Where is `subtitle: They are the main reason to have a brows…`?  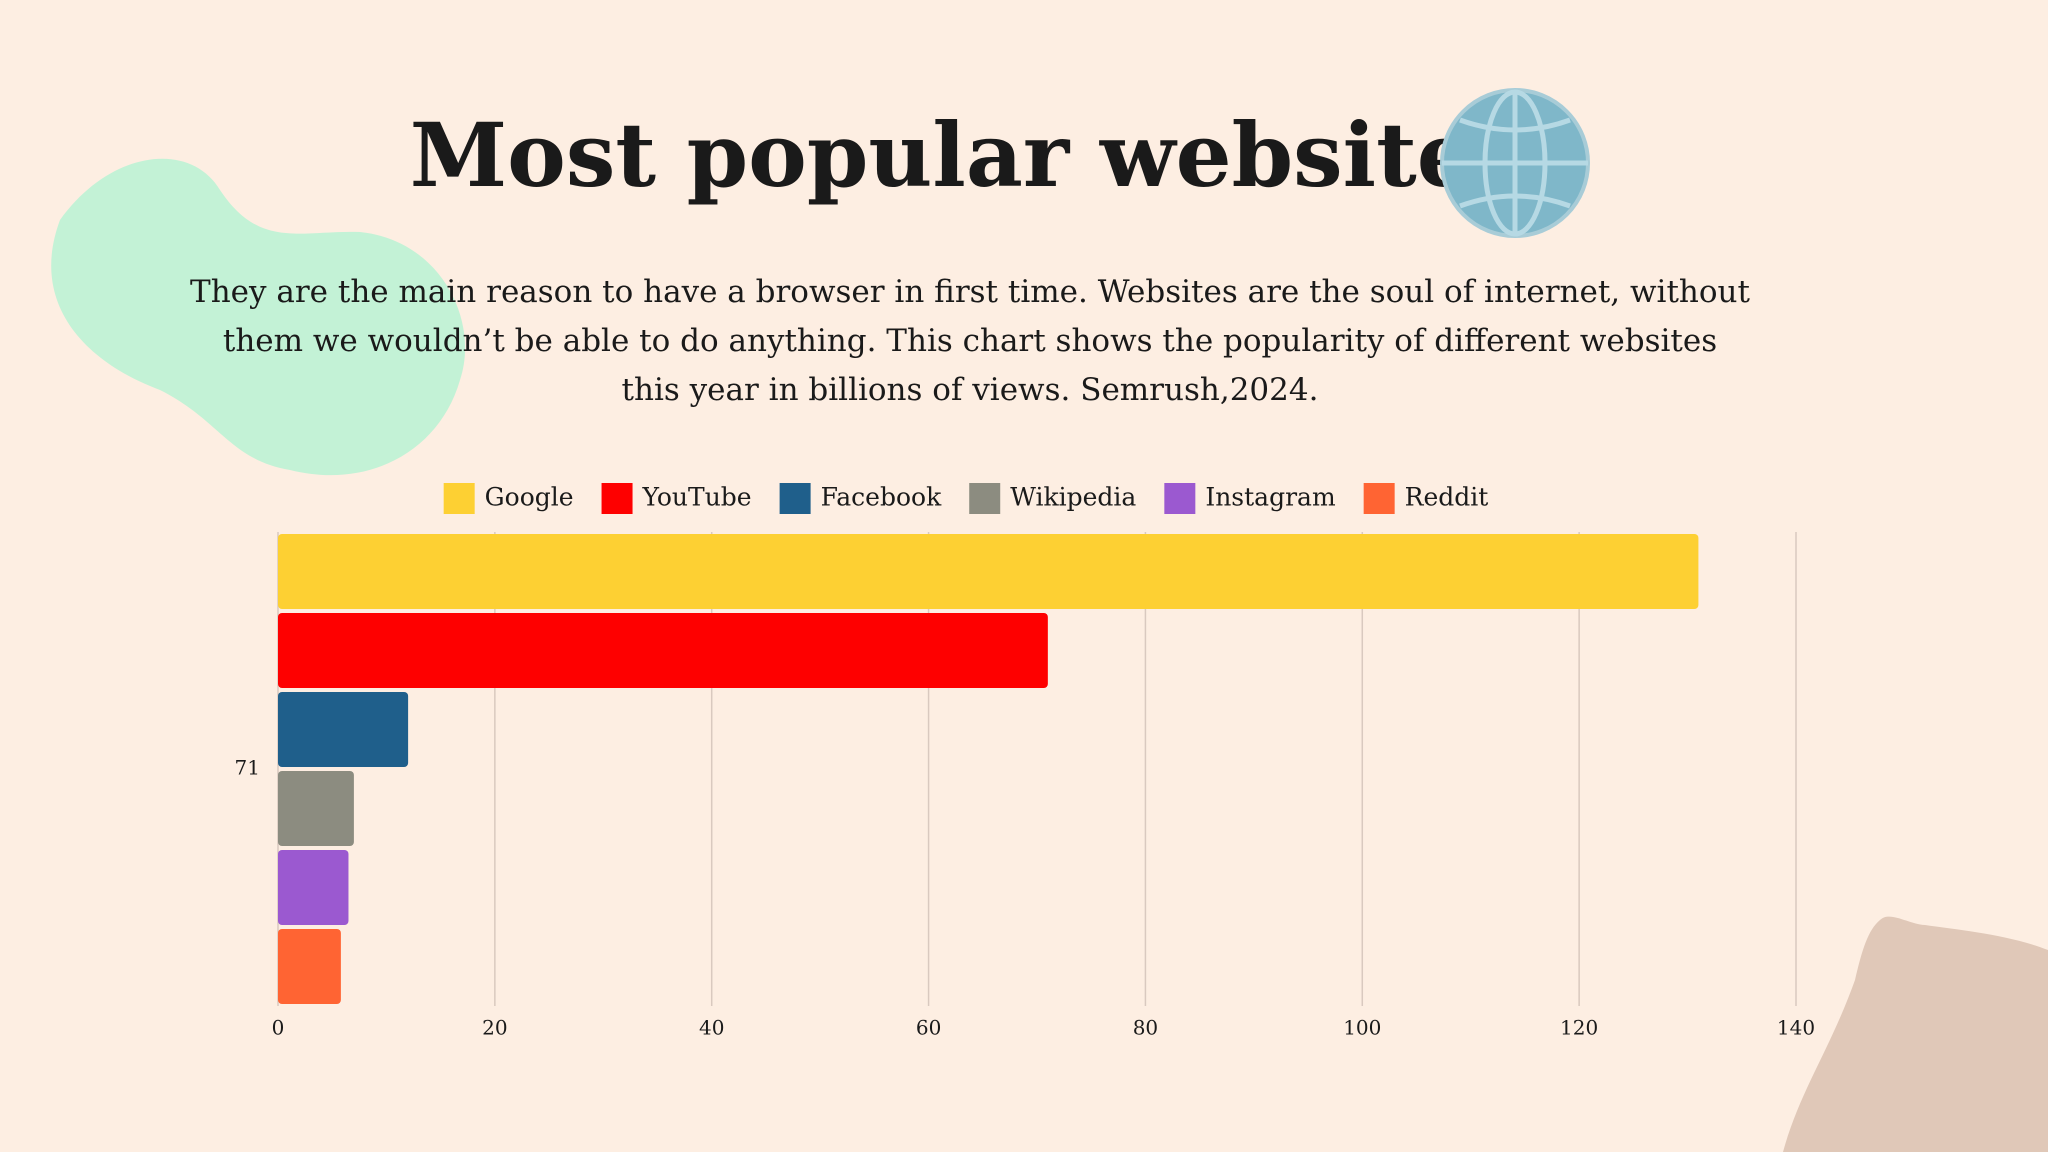 subtitle: They are the main reason to have a brows… is located at coordinates (970, 341).